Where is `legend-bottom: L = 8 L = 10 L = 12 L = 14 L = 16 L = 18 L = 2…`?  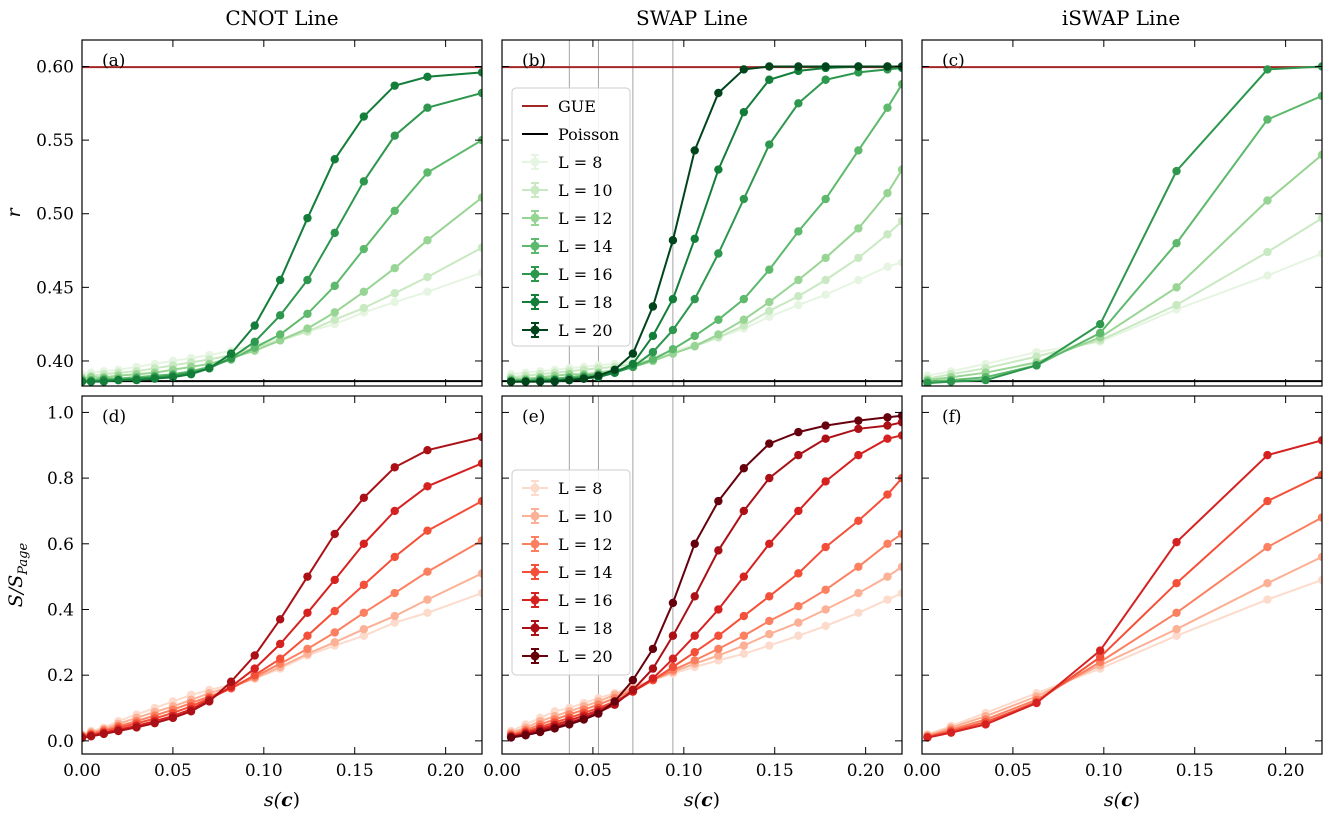 legend-bottom: L = 8 L = 10 L = 12 L = 14 L = 16 L = 18 L = 2… is located at coordinates (571, 572).